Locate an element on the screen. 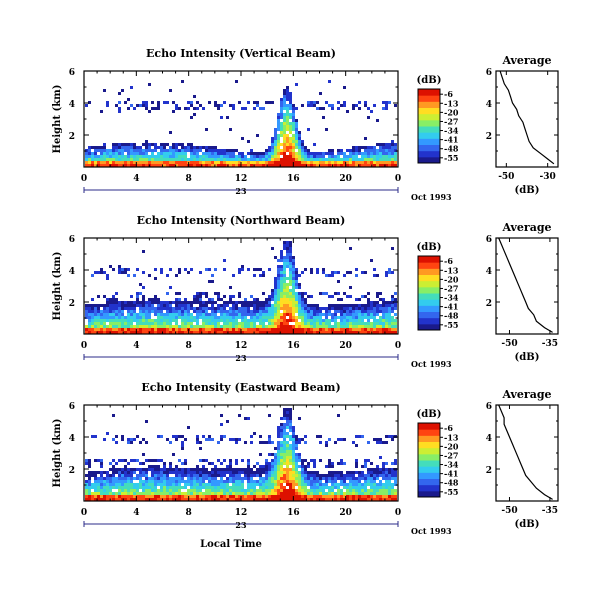  average-title: Average is located at coordinates (526, 394).